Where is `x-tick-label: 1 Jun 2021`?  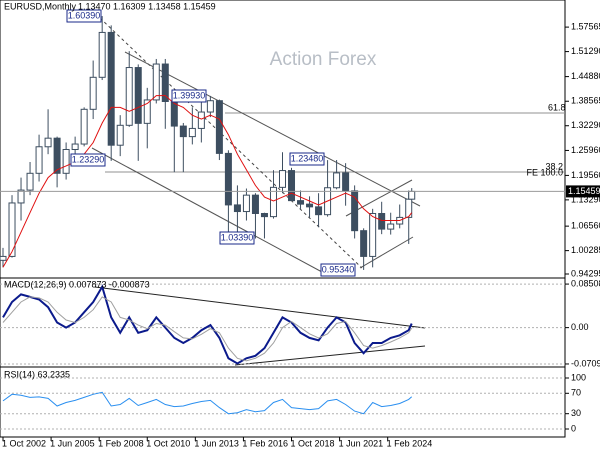 x-tick-label: 1 Jun 2021 is located at coordinates (361, 443).